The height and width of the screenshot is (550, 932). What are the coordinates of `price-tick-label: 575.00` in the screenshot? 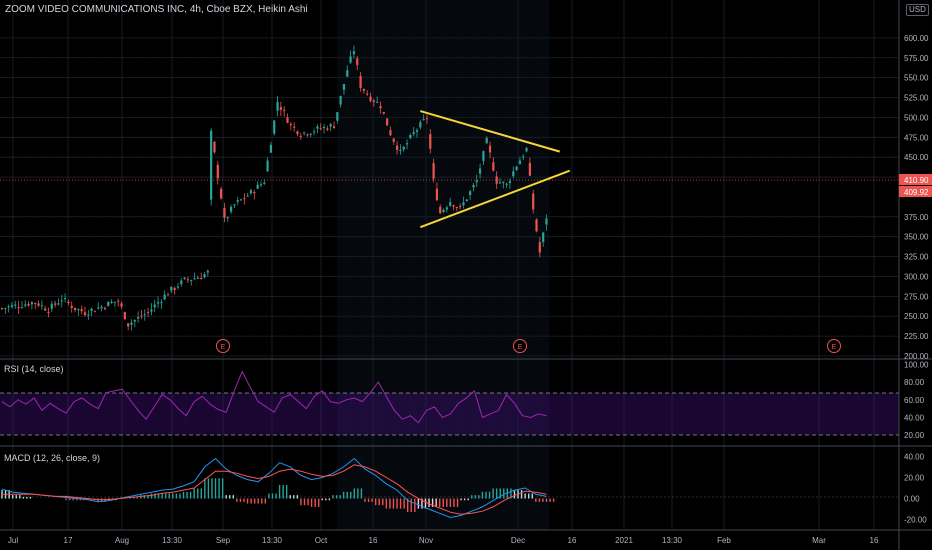 It's located at (916, 58).